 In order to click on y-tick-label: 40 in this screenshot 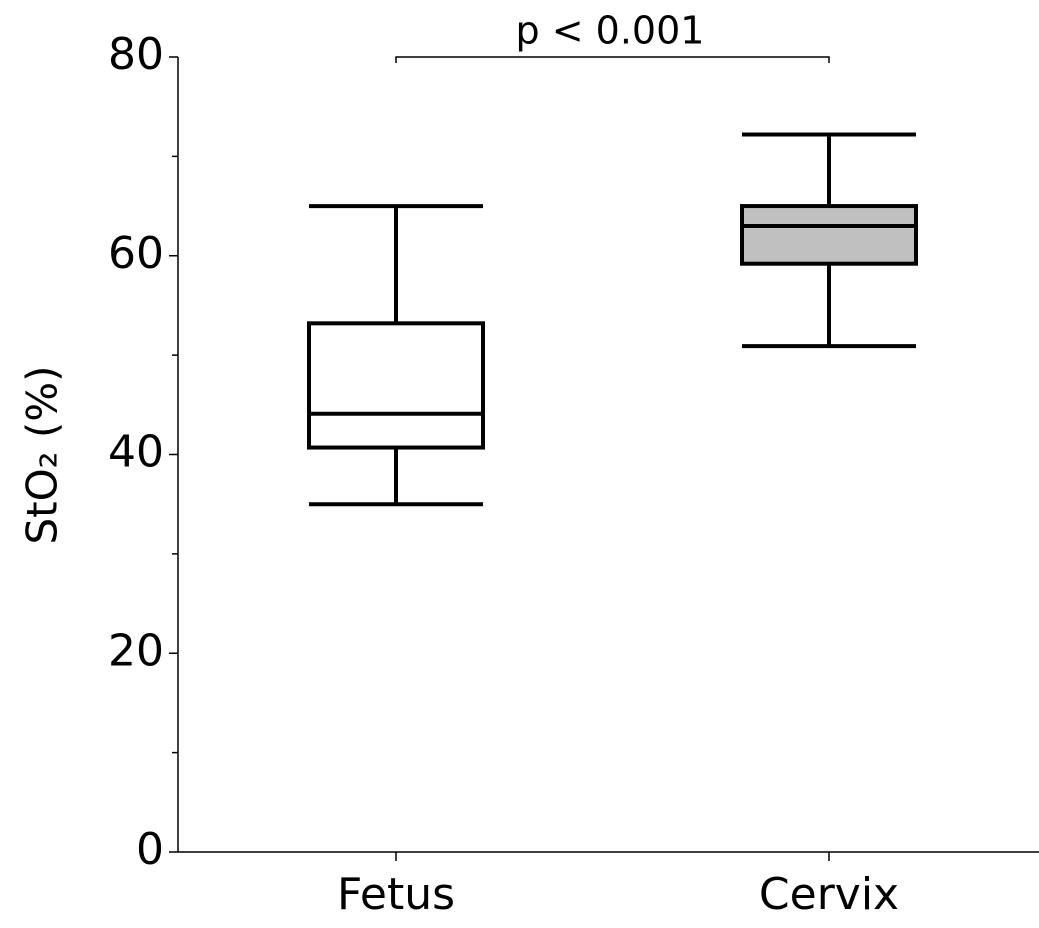, I will do `click(136, 452)`.